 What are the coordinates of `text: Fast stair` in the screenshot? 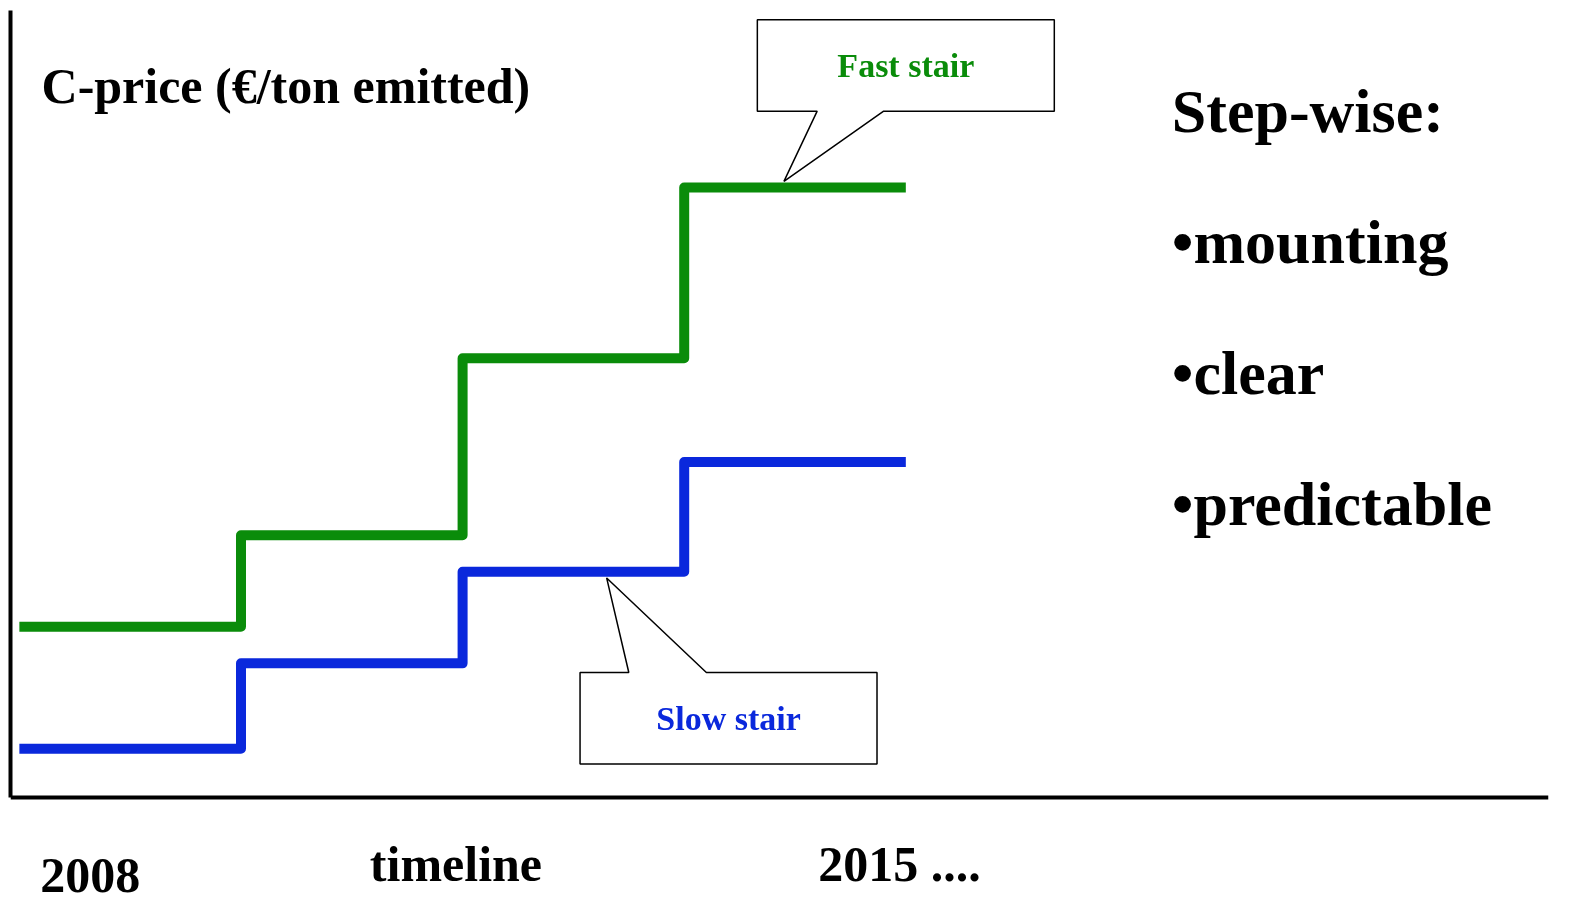 It's located at (906, 65).